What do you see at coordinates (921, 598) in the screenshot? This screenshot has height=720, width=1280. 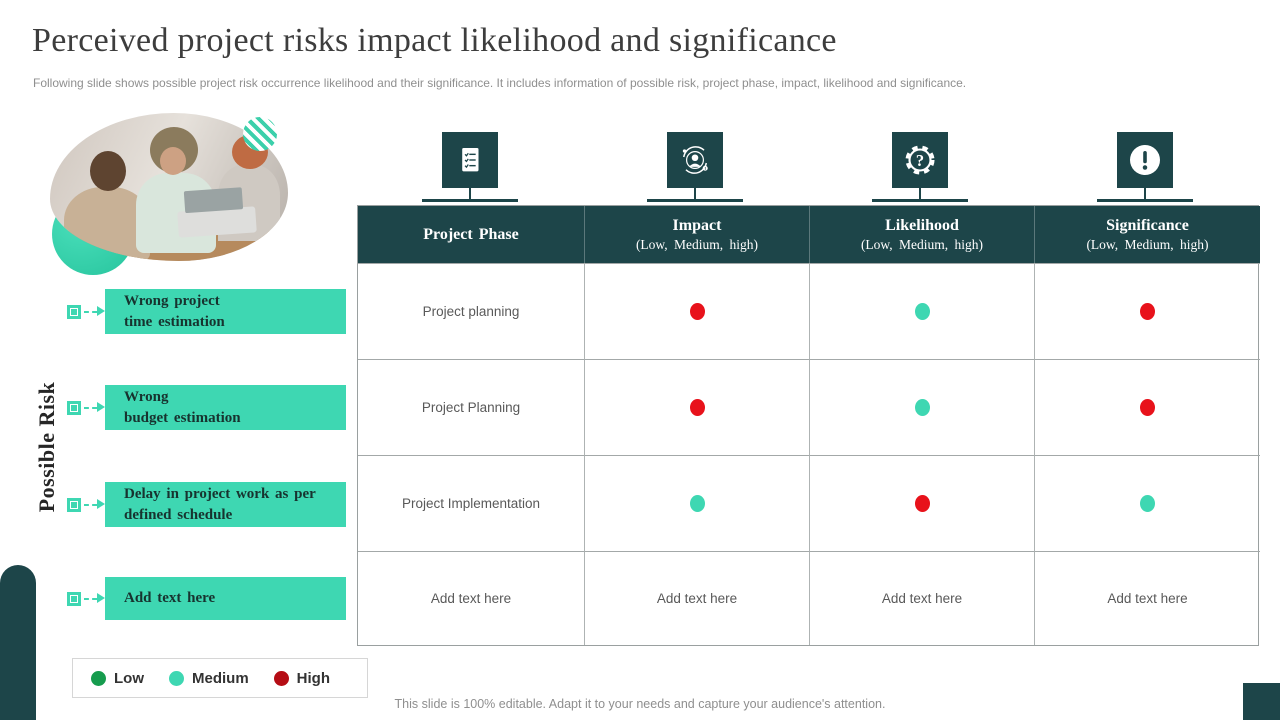 I see `likelihood-placeholder-cell: Add text here` at bounding box center [921, 598].